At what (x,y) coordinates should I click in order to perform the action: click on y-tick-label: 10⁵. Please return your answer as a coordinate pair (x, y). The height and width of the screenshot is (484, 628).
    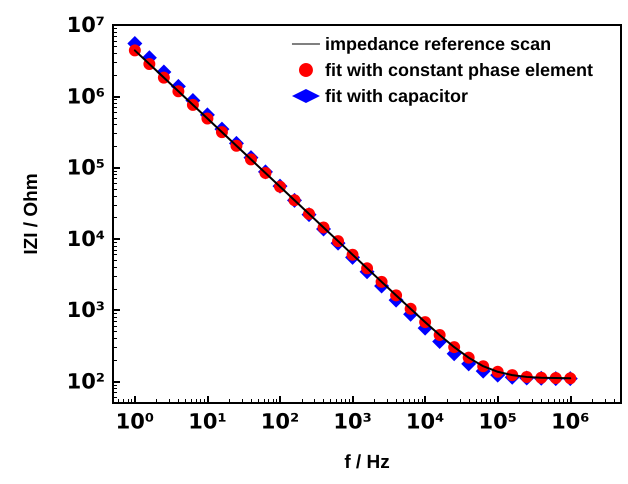
    Looking at the image, I should click on (85, 168).